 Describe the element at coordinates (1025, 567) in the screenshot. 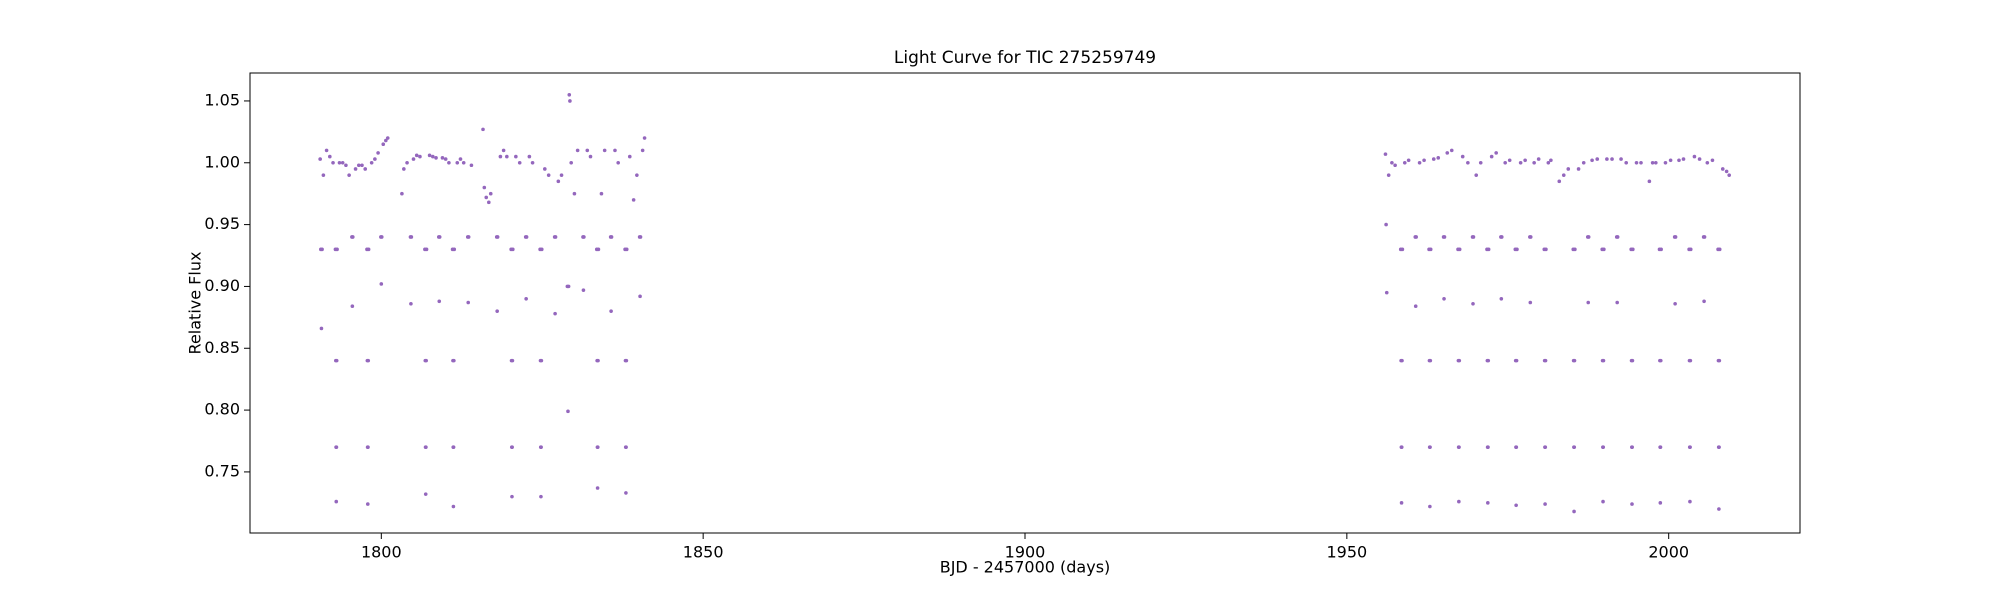

I see `x-axis-label: BJD - 2457000 (days)` at that location.